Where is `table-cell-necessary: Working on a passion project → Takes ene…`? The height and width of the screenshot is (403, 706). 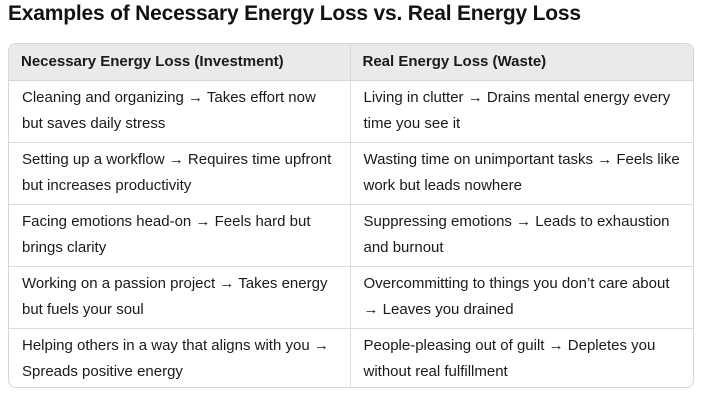
table-cell-necessary: Working on a passion project → Takes ene… is located at coordinates (180, 297).